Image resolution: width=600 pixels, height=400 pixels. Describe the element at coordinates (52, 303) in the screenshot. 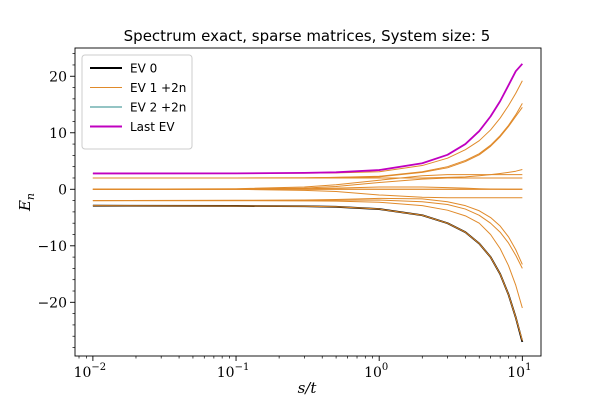

I see `y-tick-label: −20` at that location.